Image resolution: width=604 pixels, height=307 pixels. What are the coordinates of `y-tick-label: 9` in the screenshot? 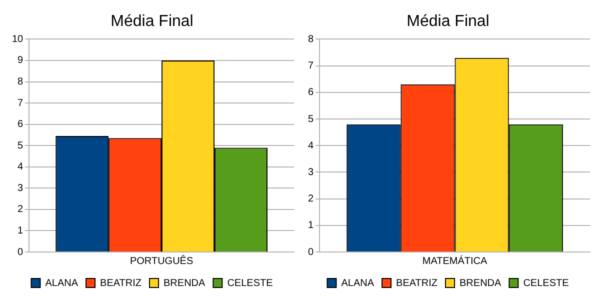 It's located at (21, 60).